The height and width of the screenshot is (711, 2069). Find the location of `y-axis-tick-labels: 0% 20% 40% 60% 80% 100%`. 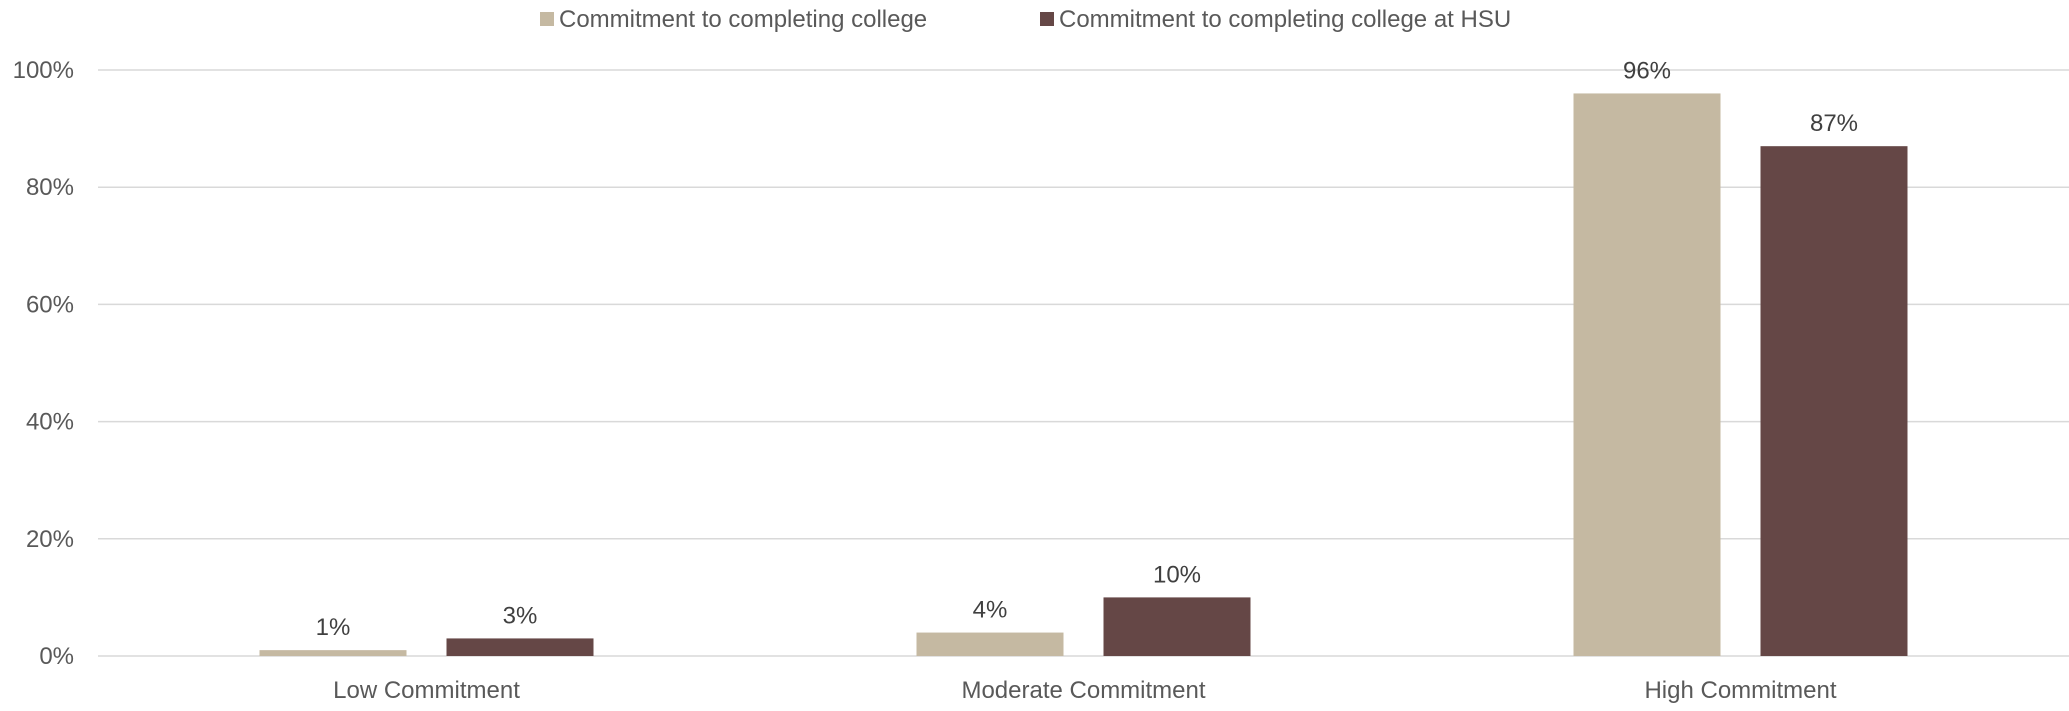

y-axis-tick-labels: 0% 20% 40% 60% 80% 100% is located at coordinates (43, 363).